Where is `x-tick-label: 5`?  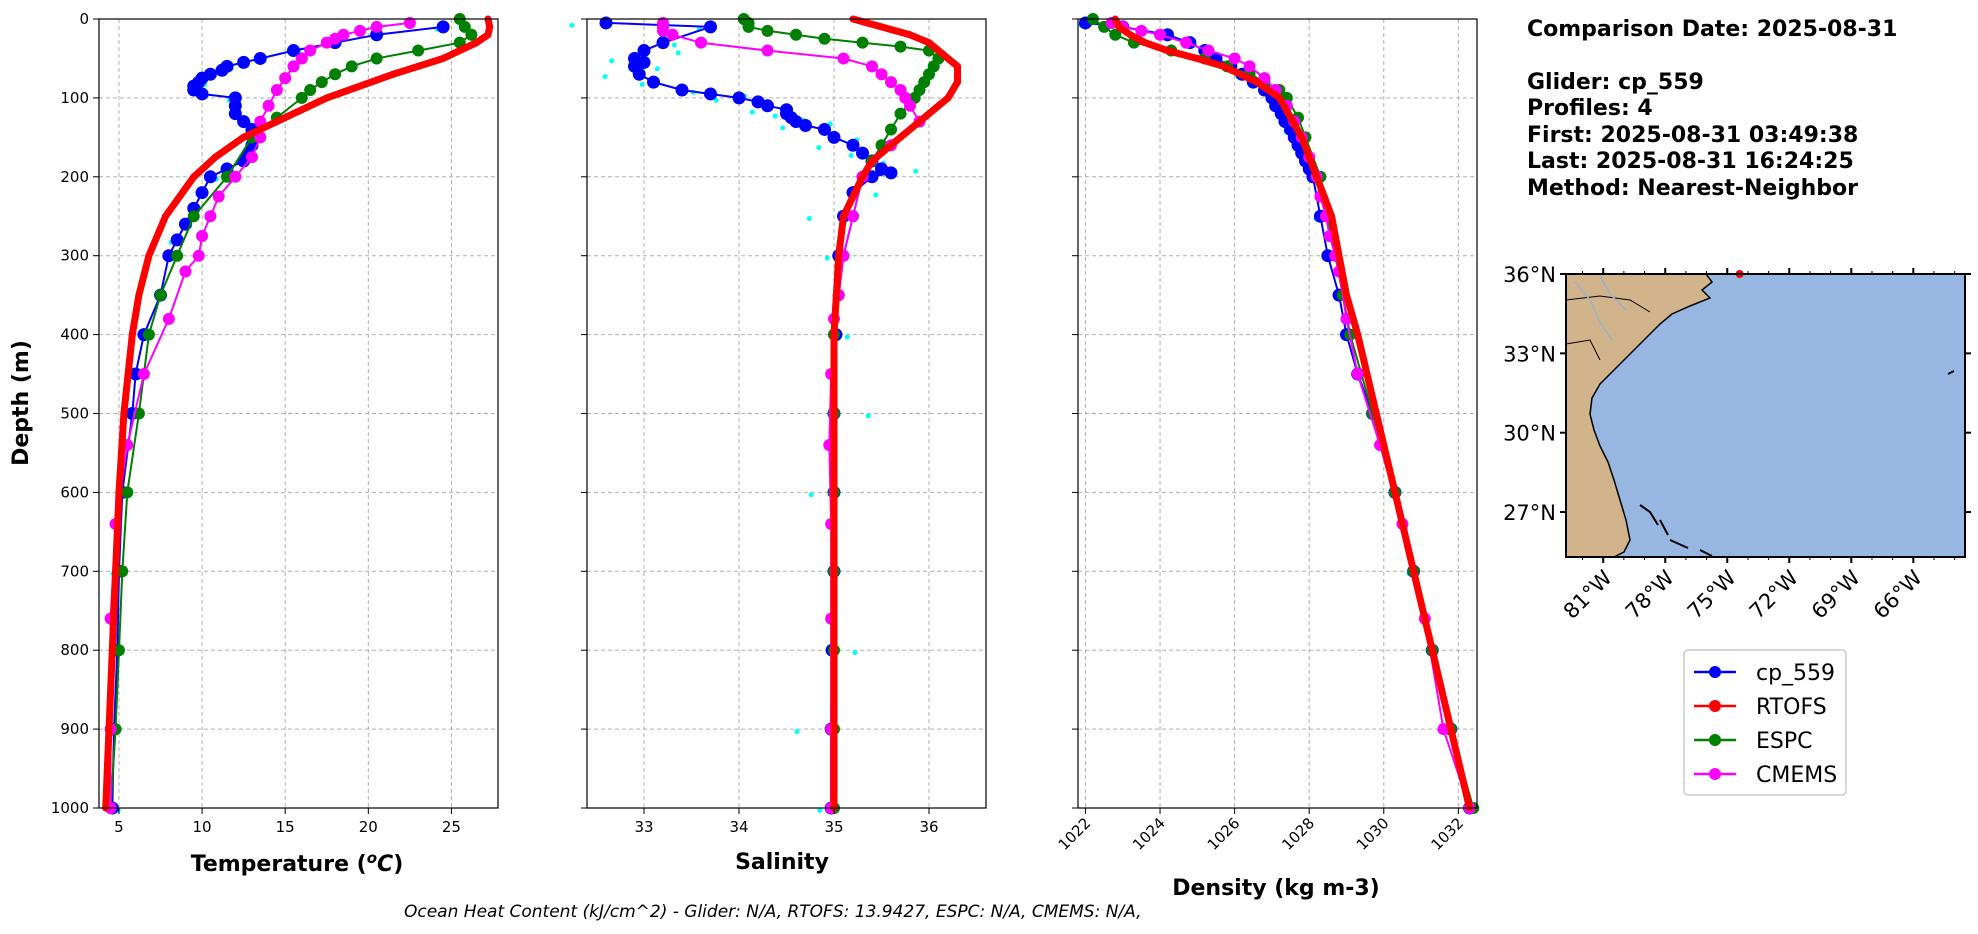 x-tick-label: 5 is located at coordinates (119, 827).